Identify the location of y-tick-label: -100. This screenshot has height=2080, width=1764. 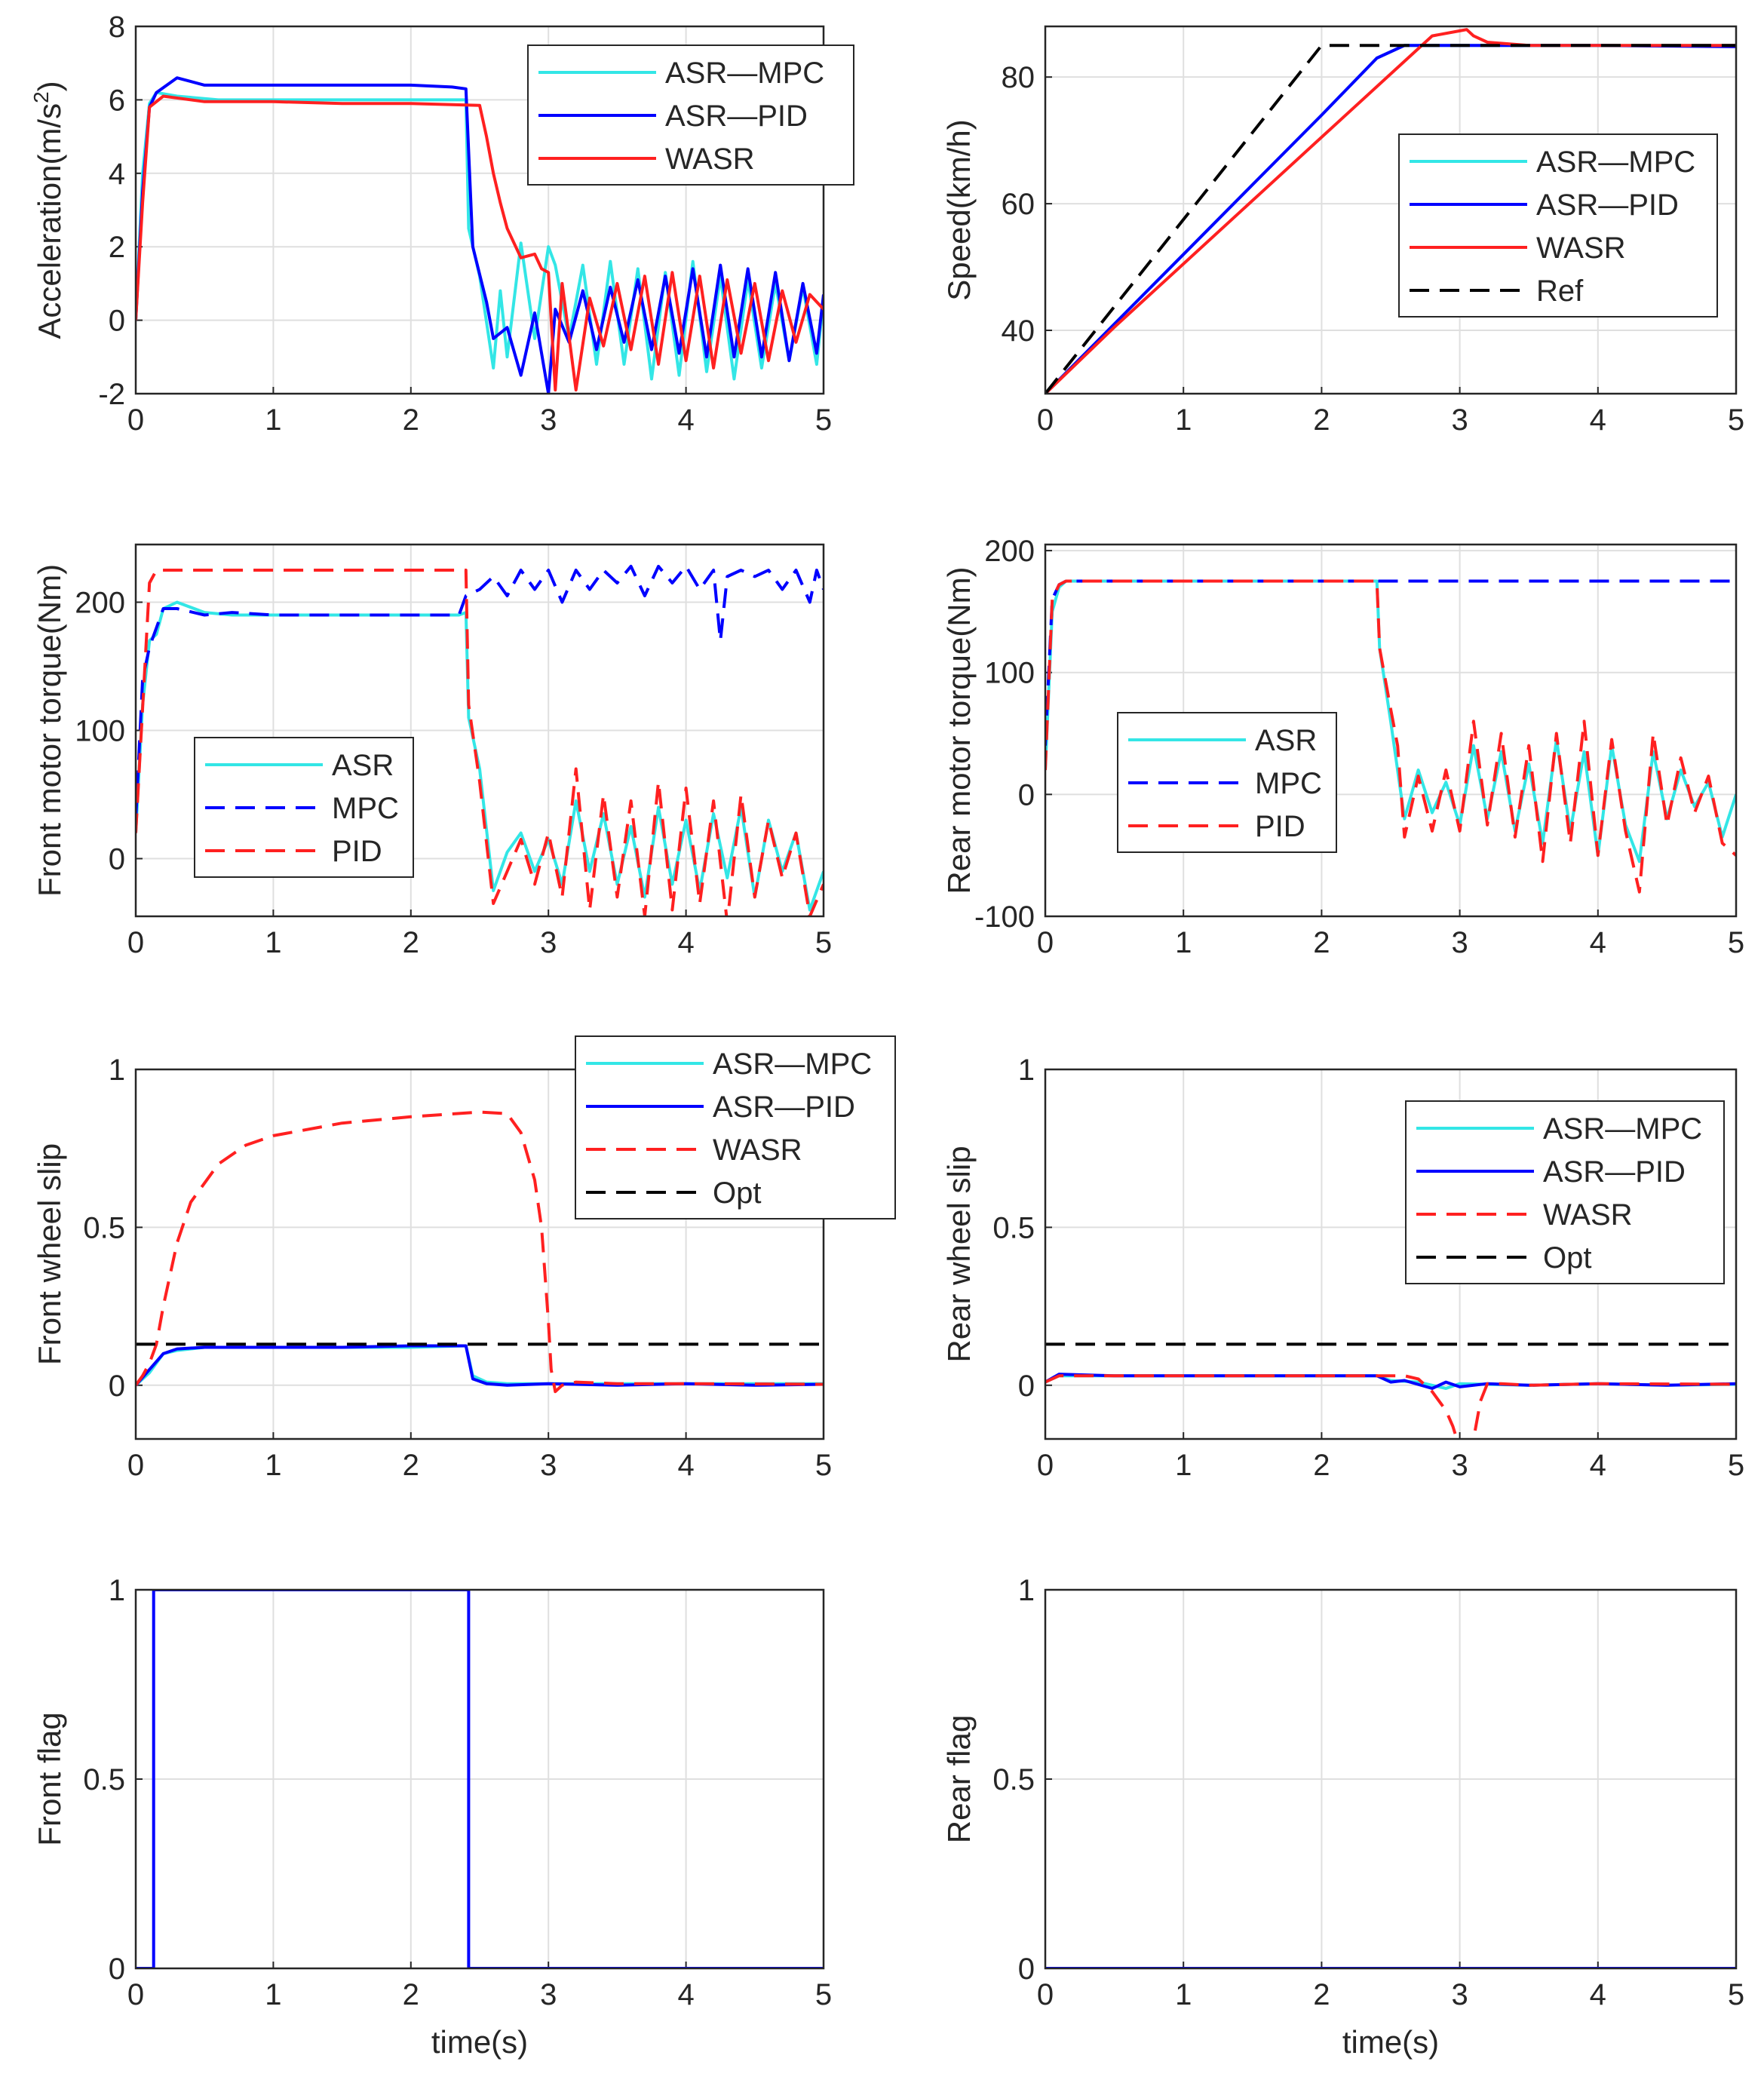
(1005, 917).